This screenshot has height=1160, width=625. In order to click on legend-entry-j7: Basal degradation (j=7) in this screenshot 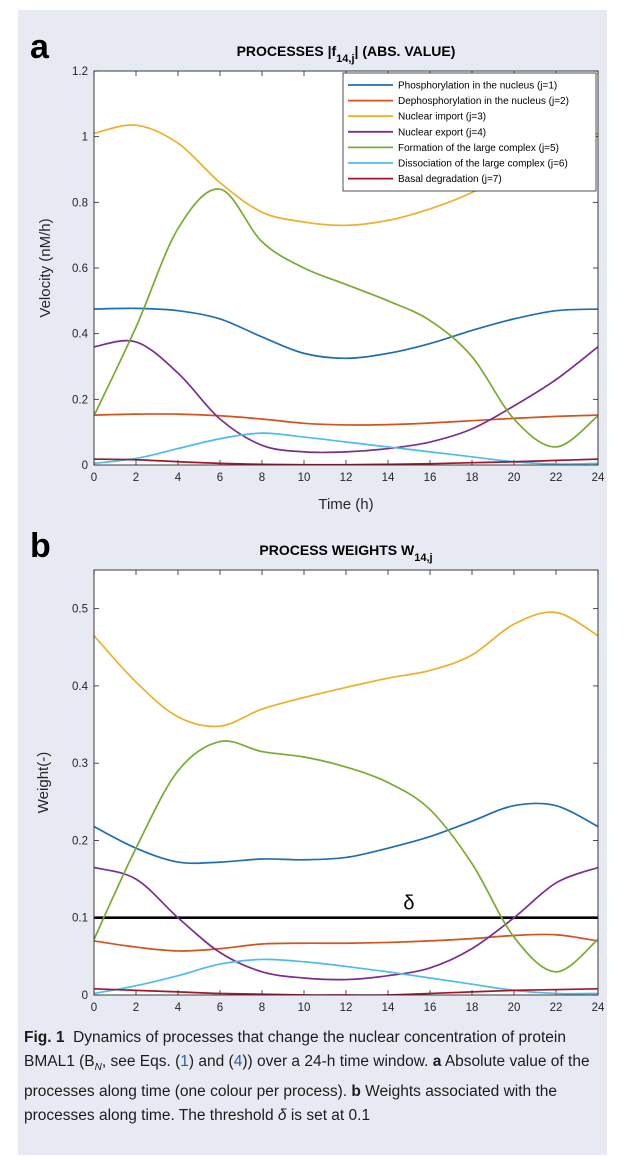, I will do `click(450, 179)`.